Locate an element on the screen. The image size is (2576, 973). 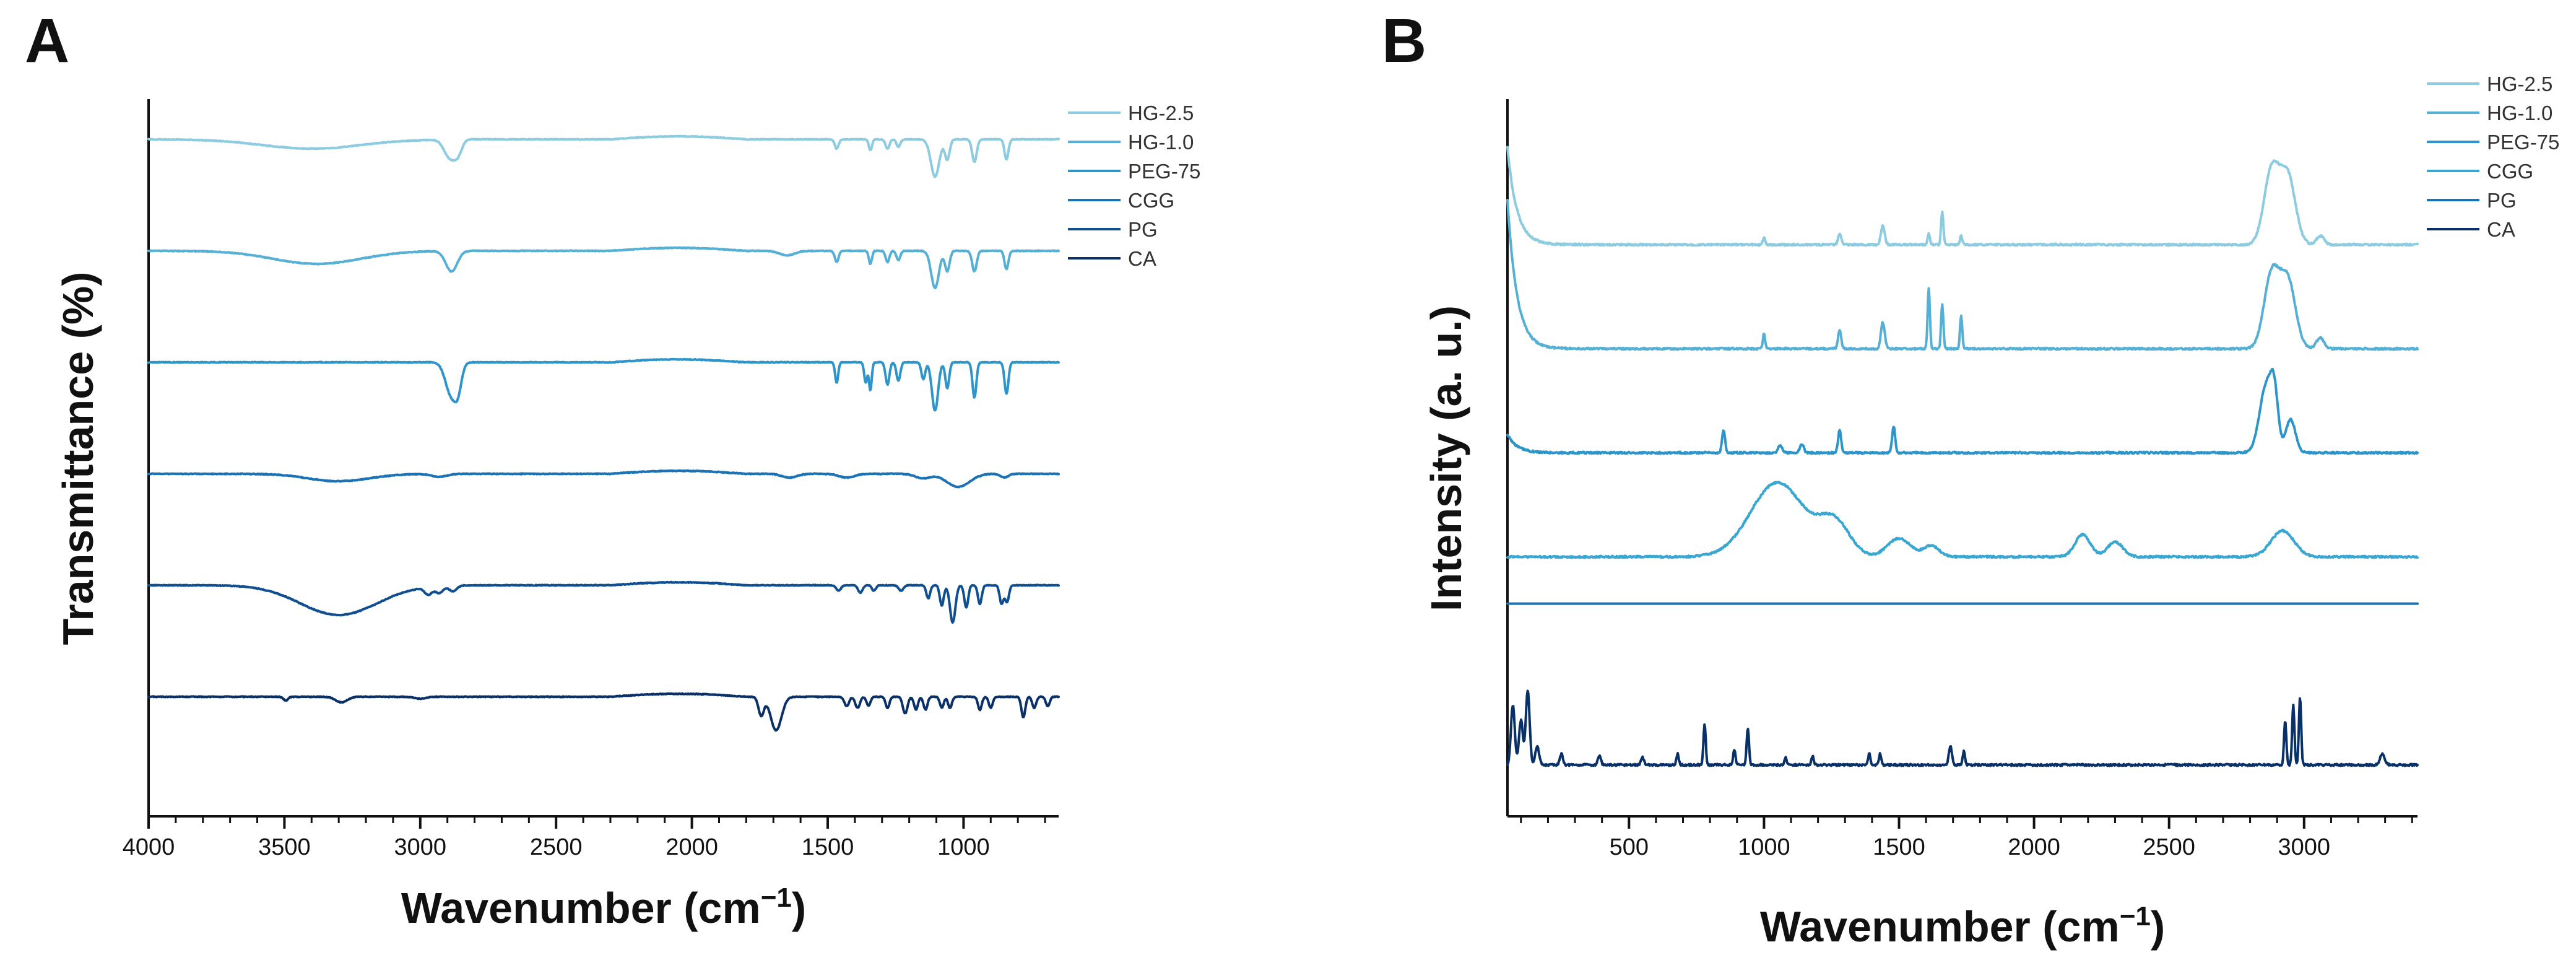
panel-b-label: B is located at coordinates (1404, 41).